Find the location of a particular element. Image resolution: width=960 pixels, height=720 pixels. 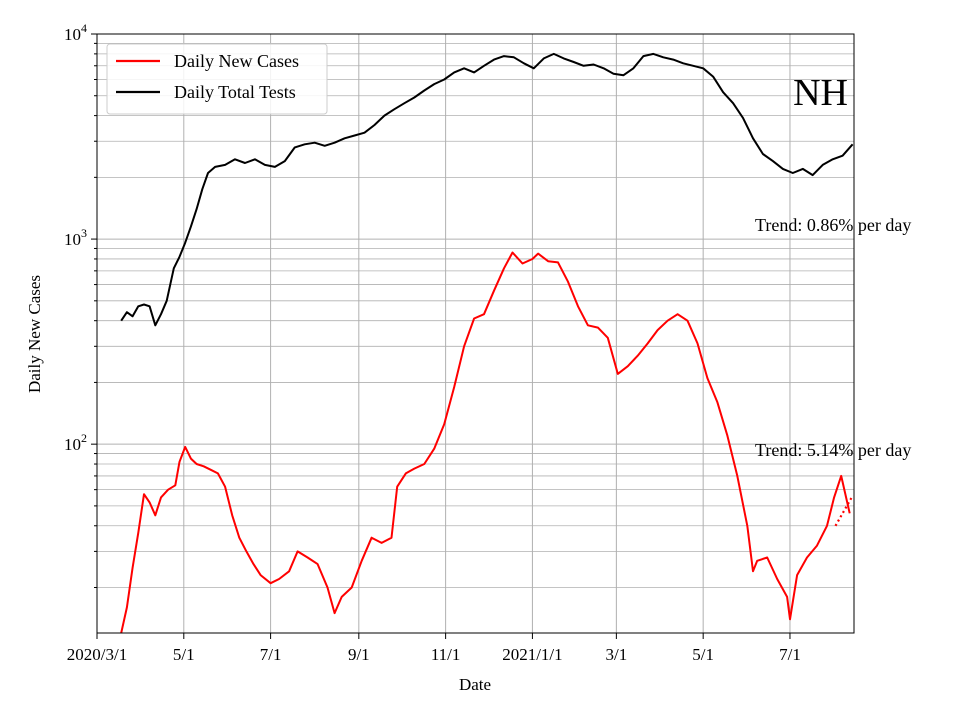

x-axis-label: Date is located at coordinates (475, 684).